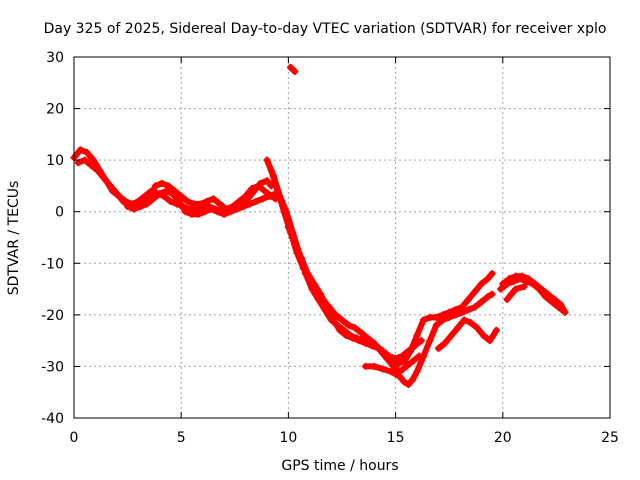 The image size is (640, 480). What do you see at coordinates (181, 438) in the screenshot?
I see `x-tick-label: 5` at bounding box center [181, 438].